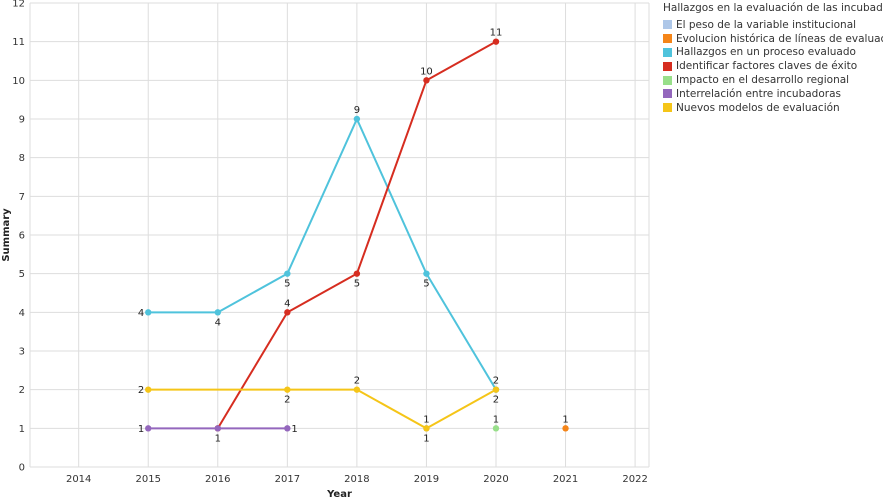 The width and height of the screenshot is (883, 501). I want to click on y-tick-label: 7, so click(22, 197).